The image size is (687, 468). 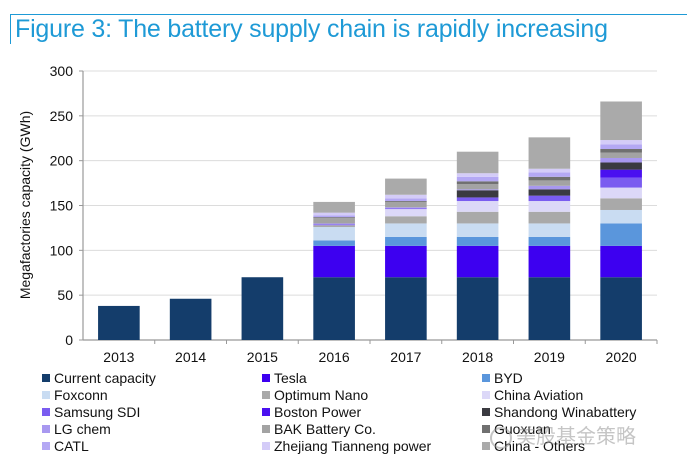 I want to click on legend-item: BYD, so click(x=502, y=378).